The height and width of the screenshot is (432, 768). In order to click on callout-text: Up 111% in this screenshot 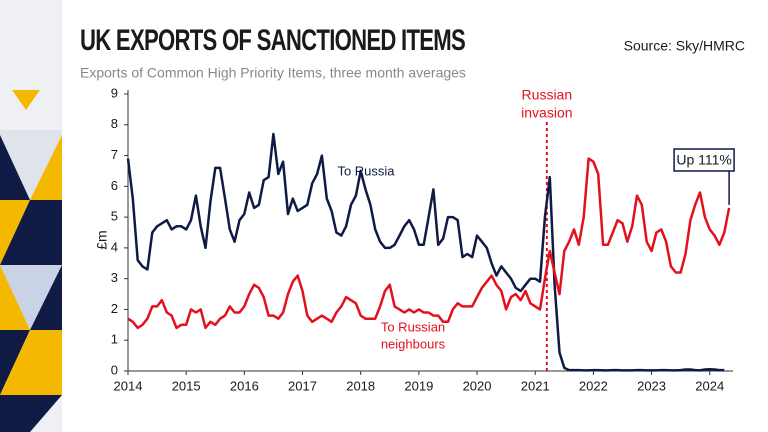, I will do `click(704, 160)`.